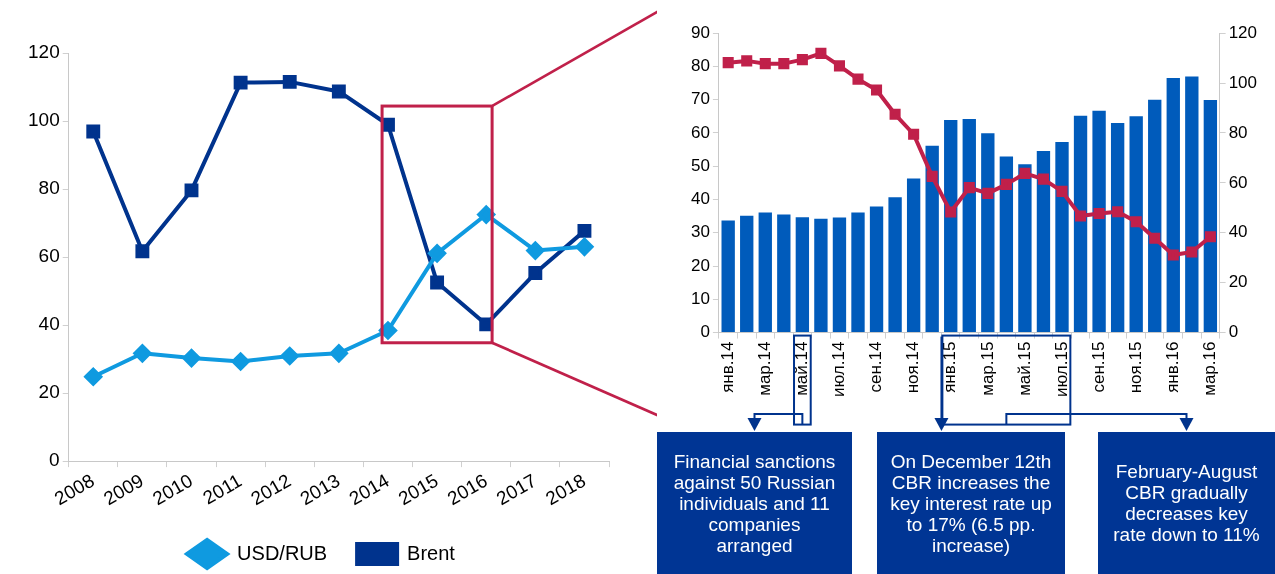 The height and width of the screenshot is (574, 1275). Describe the element at coordinates (44, 52) in the screenshot. I see `y-tick-label: 120` at that location.